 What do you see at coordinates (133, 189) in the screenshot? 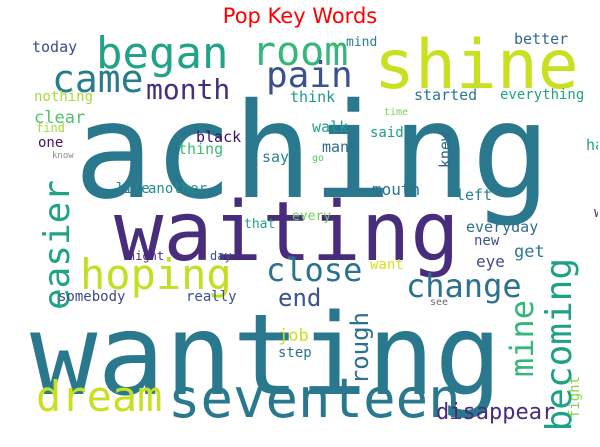
I see `word-life: life` at bounding box center [133, 189].